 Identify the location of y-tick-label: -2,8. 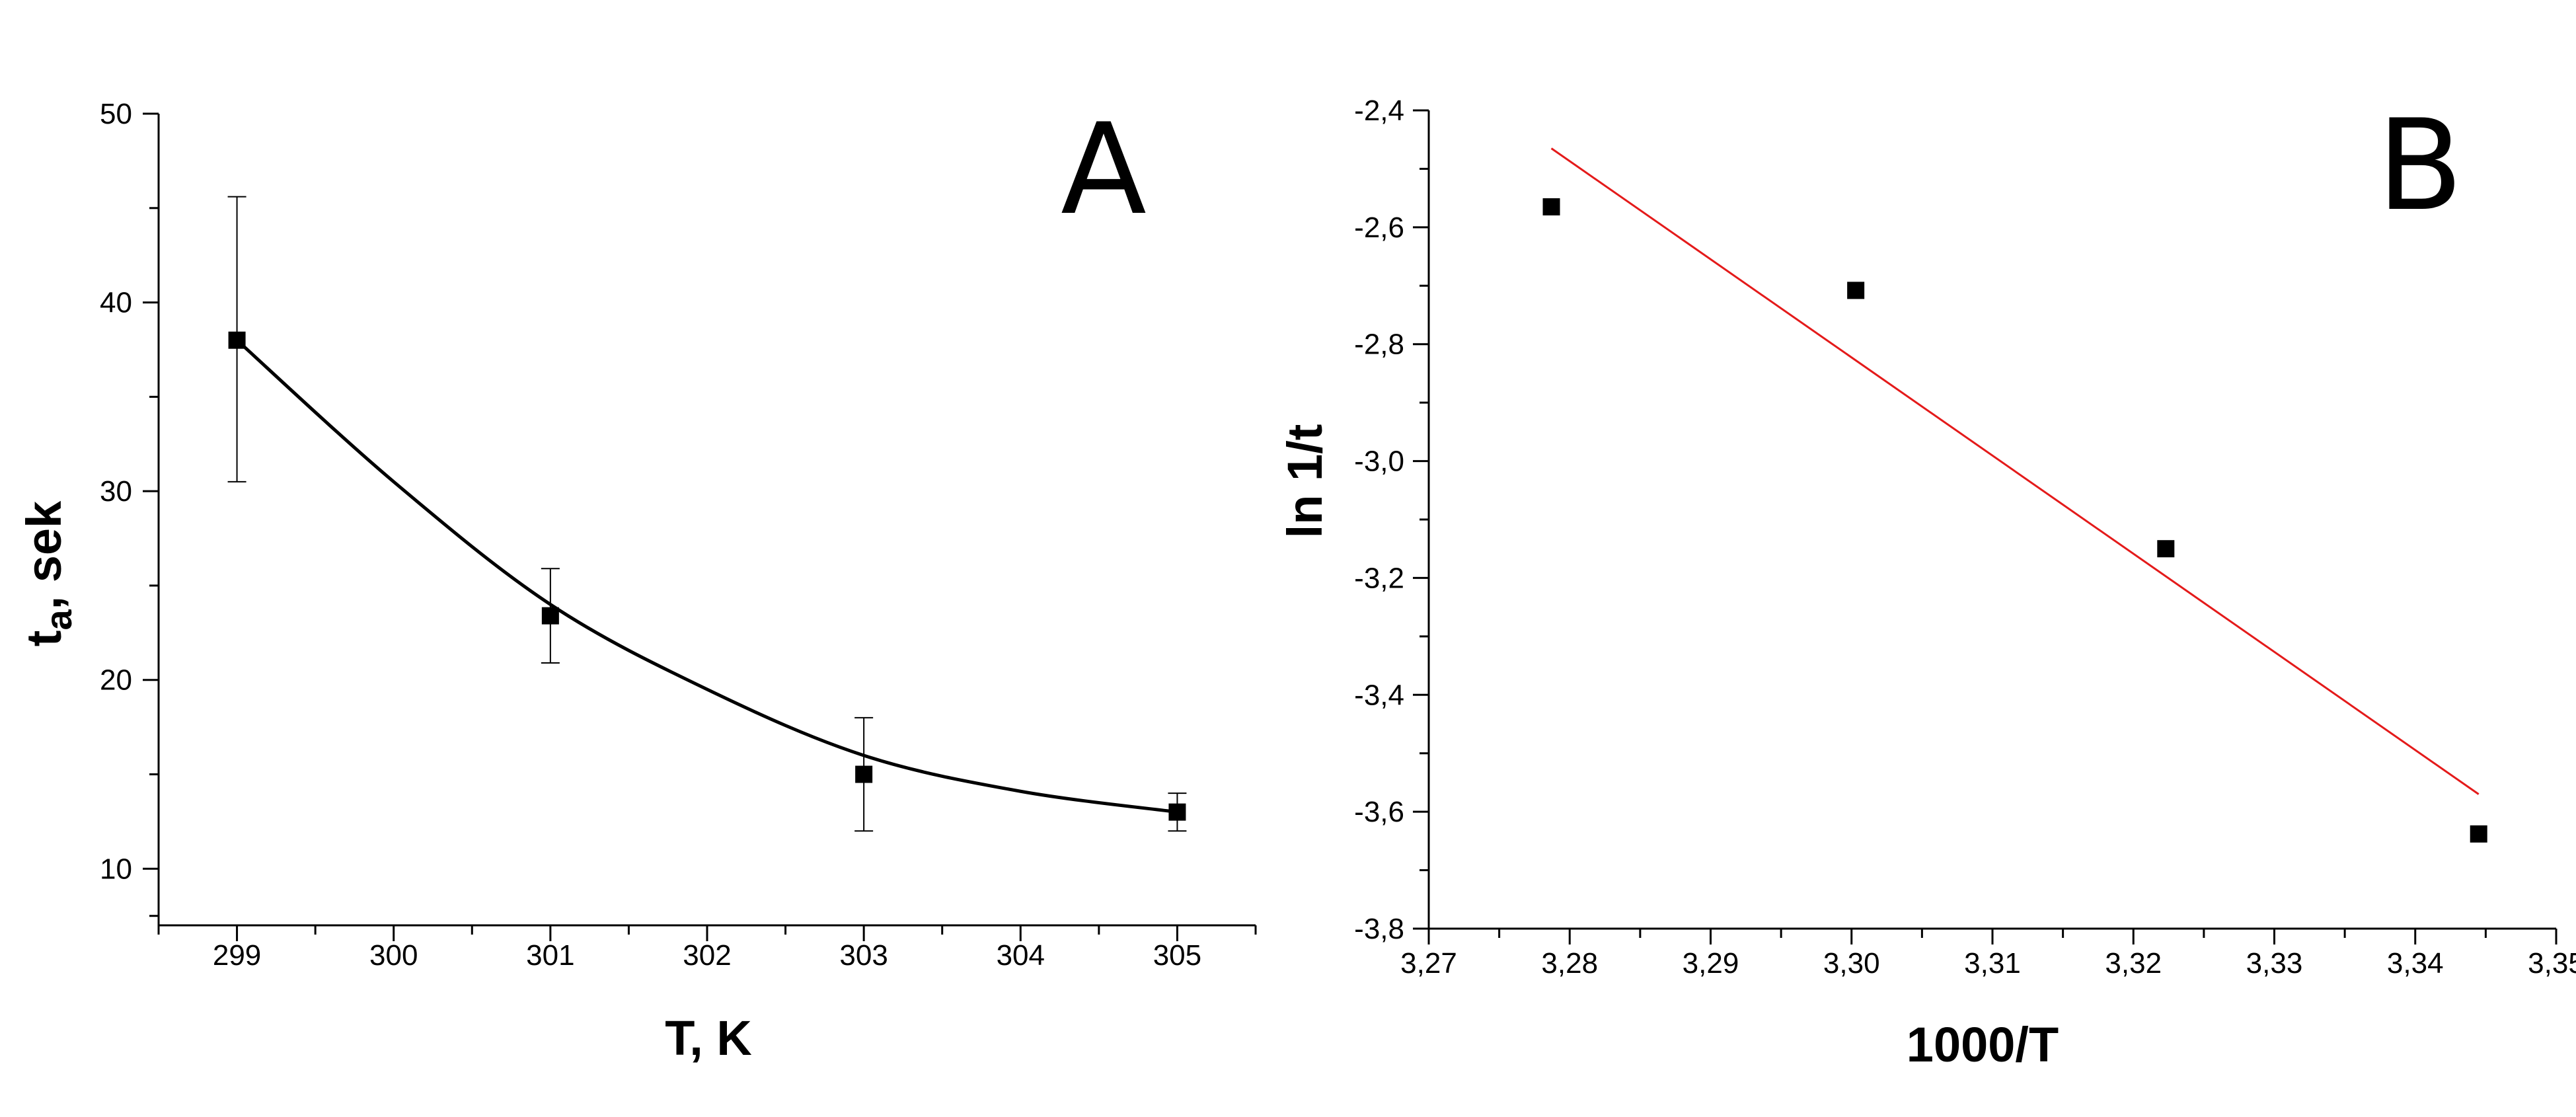
(1379, 344).